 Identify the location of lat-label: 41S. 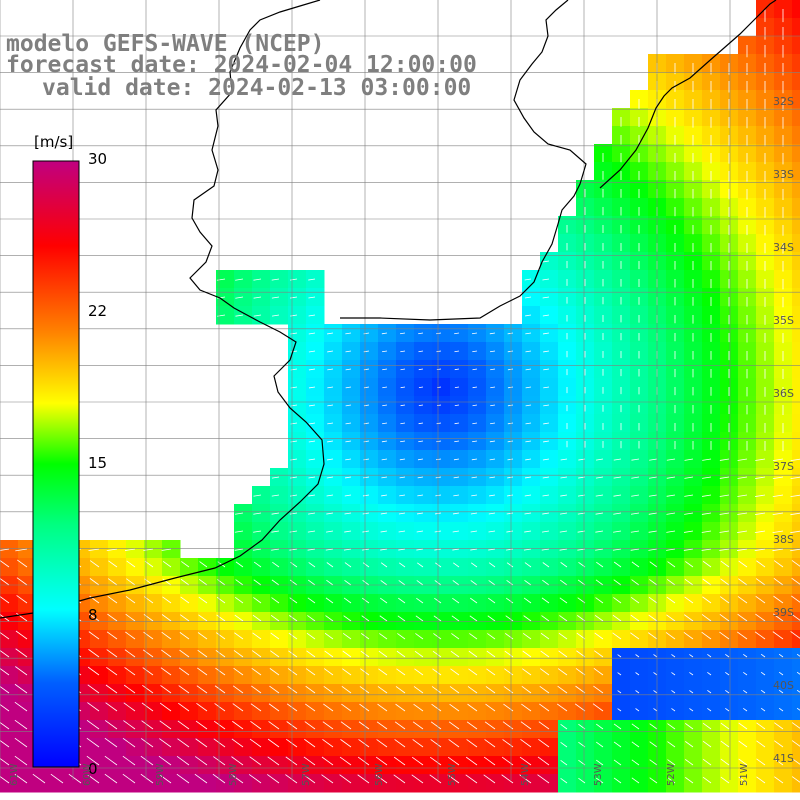
(783, 758).